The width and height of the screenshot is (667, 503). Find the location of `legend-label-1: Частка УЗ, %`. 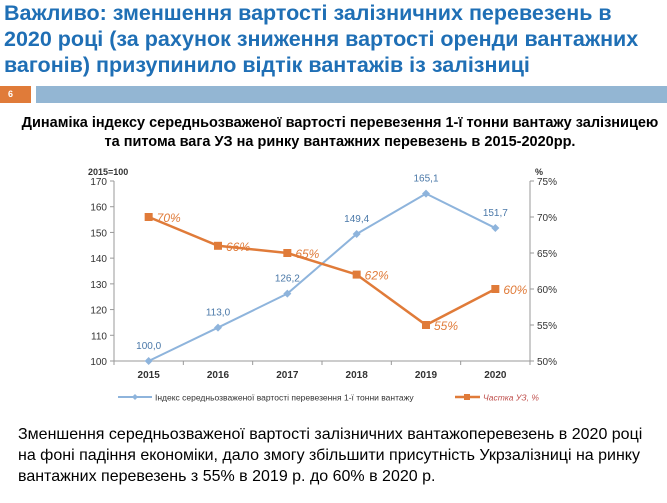

legend-label-1: Частка УЗ, % is located at coordinates (511, 398).